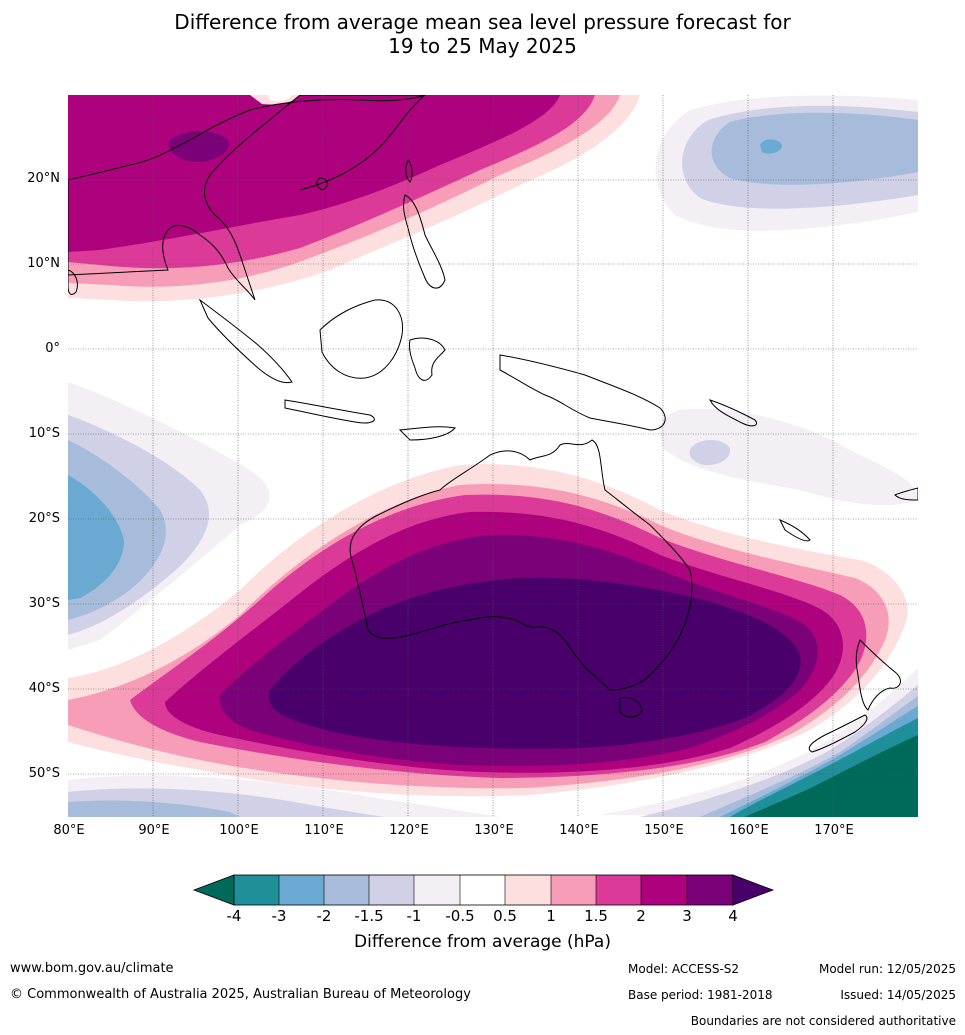 This screenshot has width=965, height=1035. Describe the element at coordinates (631, 707) in the screenshot. I see `coastline-tasmania` at that location.